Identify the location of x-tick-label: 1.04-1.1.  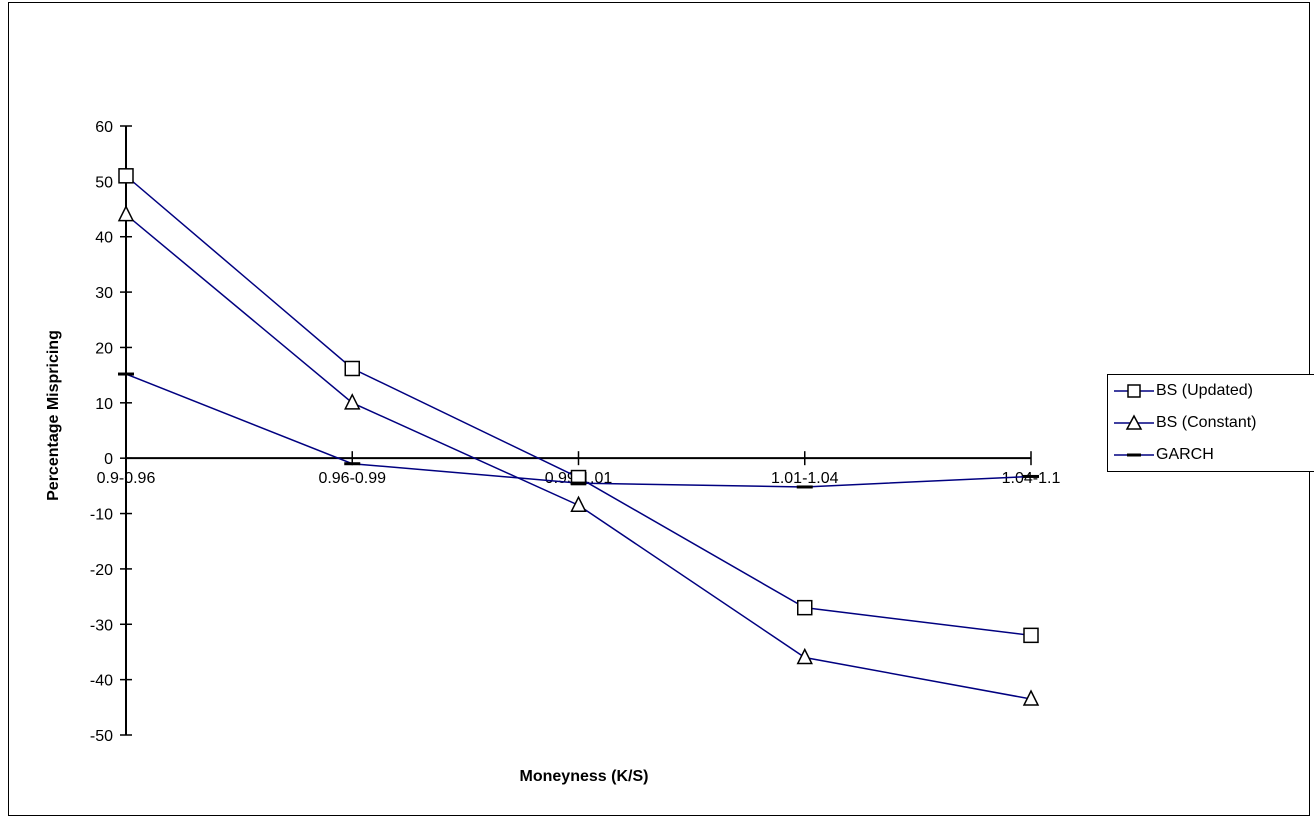
(1031, 478).